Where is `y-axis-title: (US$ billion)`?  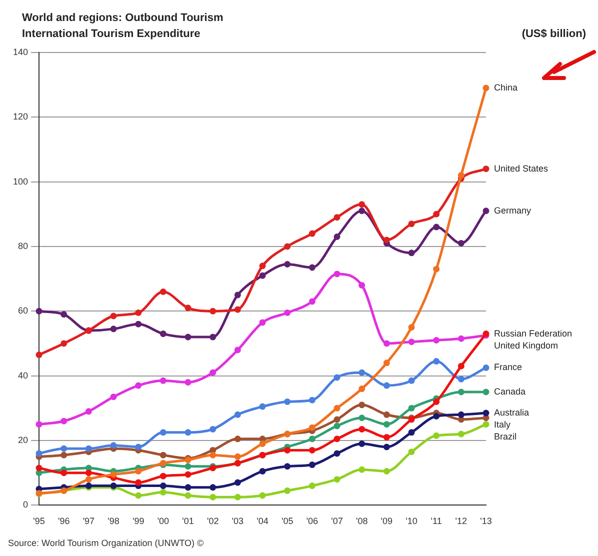
y-axis-title: (US$ billion) is located at coordinates (554, 34).